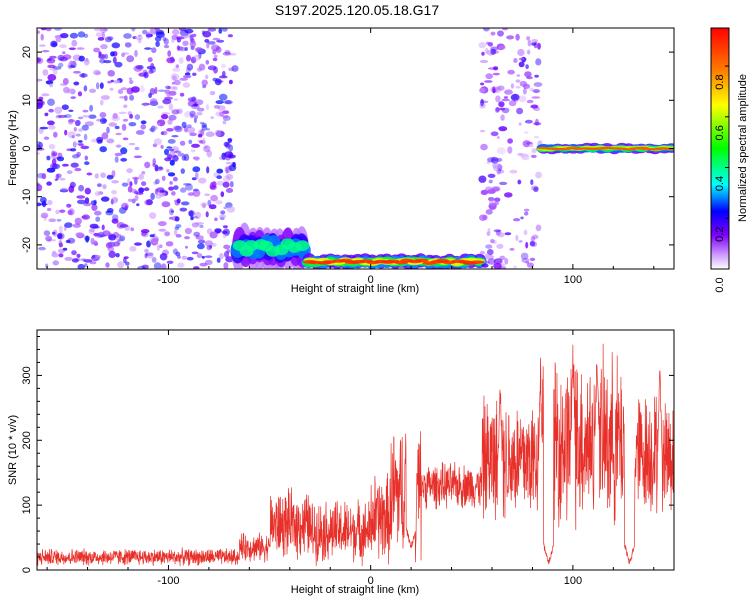 This screenshot has height=600, width=750. Describe the element at coordinates (720, 148) in the screenshot. I see `colorbar-gradient` at that location.